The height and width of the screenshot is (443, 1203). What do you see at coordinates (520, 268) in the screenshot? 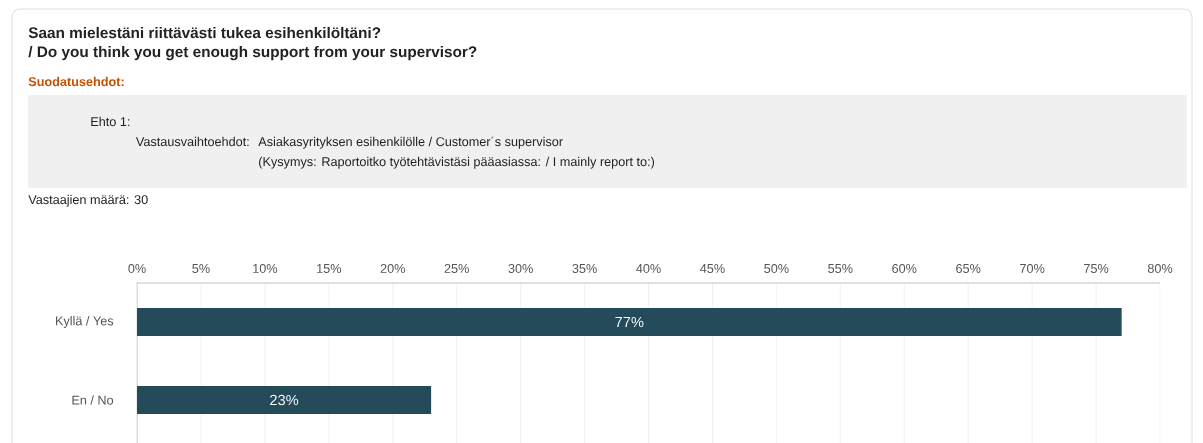
I see `x-tick-label: 30%` at bounding box center [520, 268].